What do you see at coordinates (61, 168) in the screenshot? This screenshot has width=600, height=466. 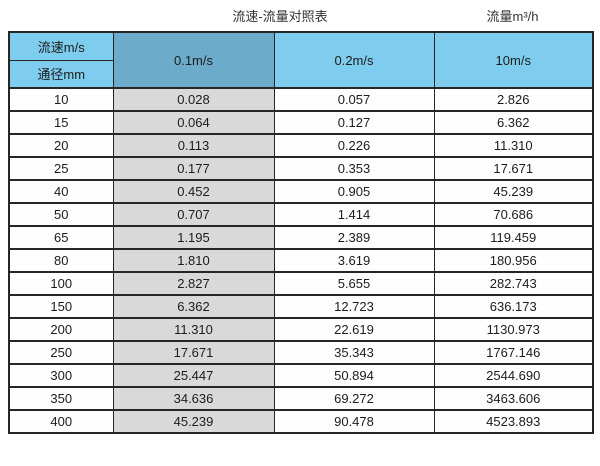 I see `diameter-cell: 25` at bounding box center [61, 168].